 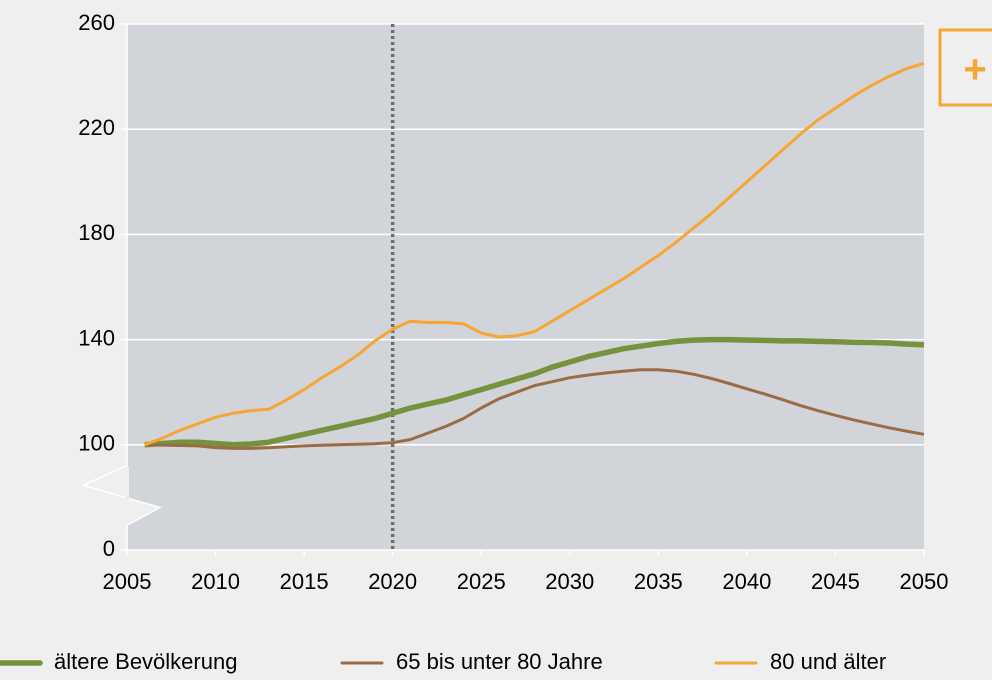 What do you see at coordinates (96, 22) in the screenshot?
I see `y-tick-label: 260` at bounding box center [96, 22].